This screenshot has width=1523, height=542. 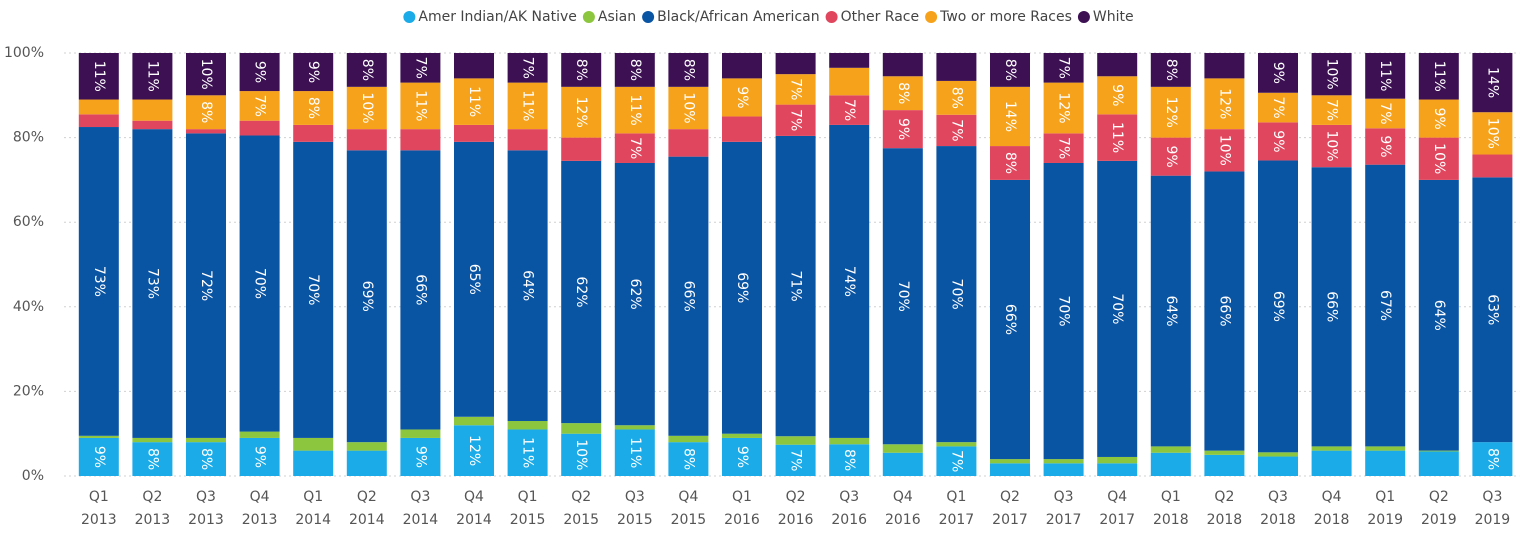 What do you see at coordinates (1010, 319) in the screenshot?
I see `data-label: 66%` at bounding box center [1010, 319].